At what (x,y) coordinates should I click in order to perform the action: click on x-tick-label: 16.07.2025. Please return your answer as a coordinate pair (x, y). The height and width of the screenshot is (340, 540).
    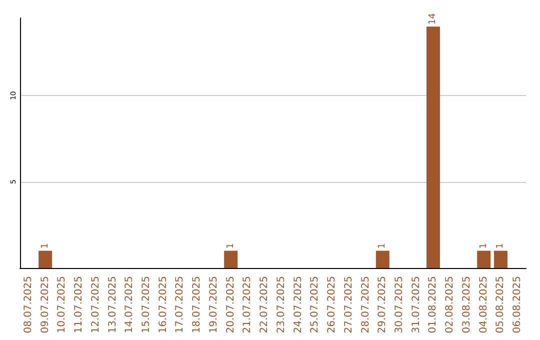
    Looking at the image, I should click on (163, 305).